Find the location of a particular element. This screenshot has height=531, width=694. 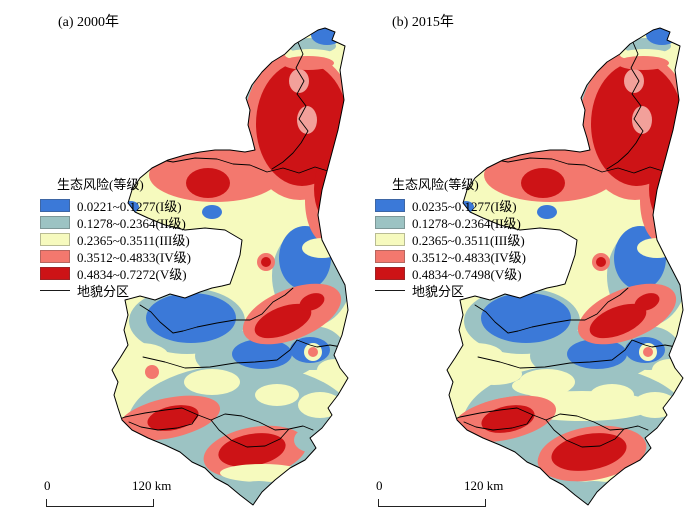

legend-item-level1: 0.0221~0.1277(I级) is located at coordinates (145, 205).